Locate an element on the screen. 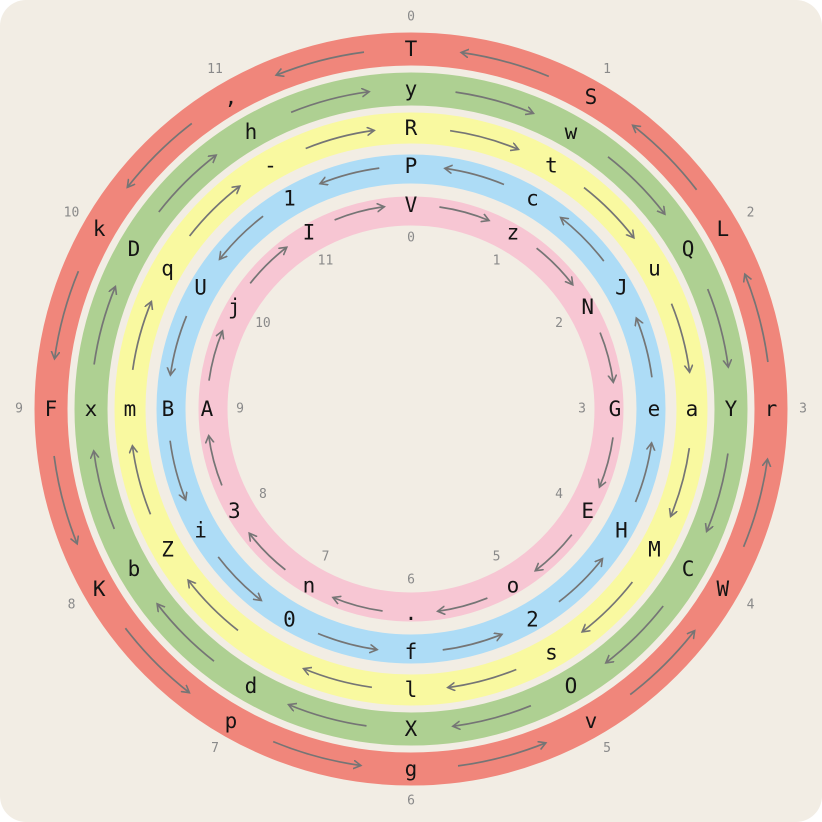 The width and height of the screenshot is (822, 822). ring-4-pos-5-letter: 2 is located at coordinates (532, 619).